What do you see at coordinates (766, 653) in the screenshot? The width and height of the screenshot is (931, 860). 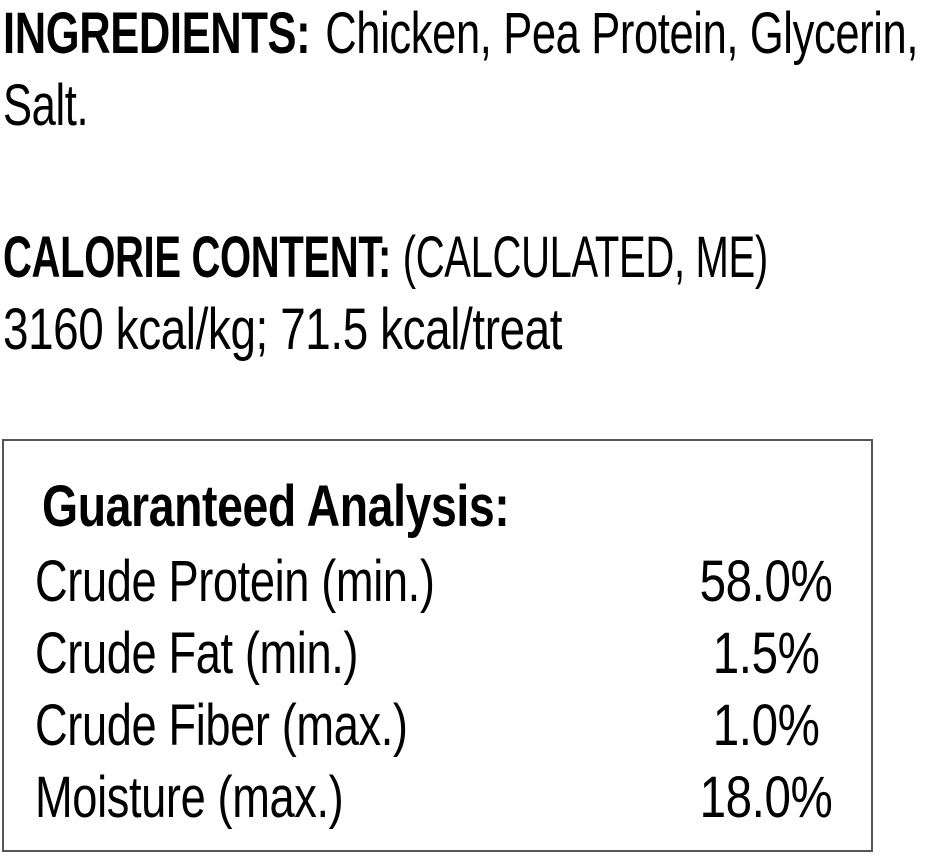 I see `nutrient-value-crude-fat: 1.5%` at bounding box center [766, 653].